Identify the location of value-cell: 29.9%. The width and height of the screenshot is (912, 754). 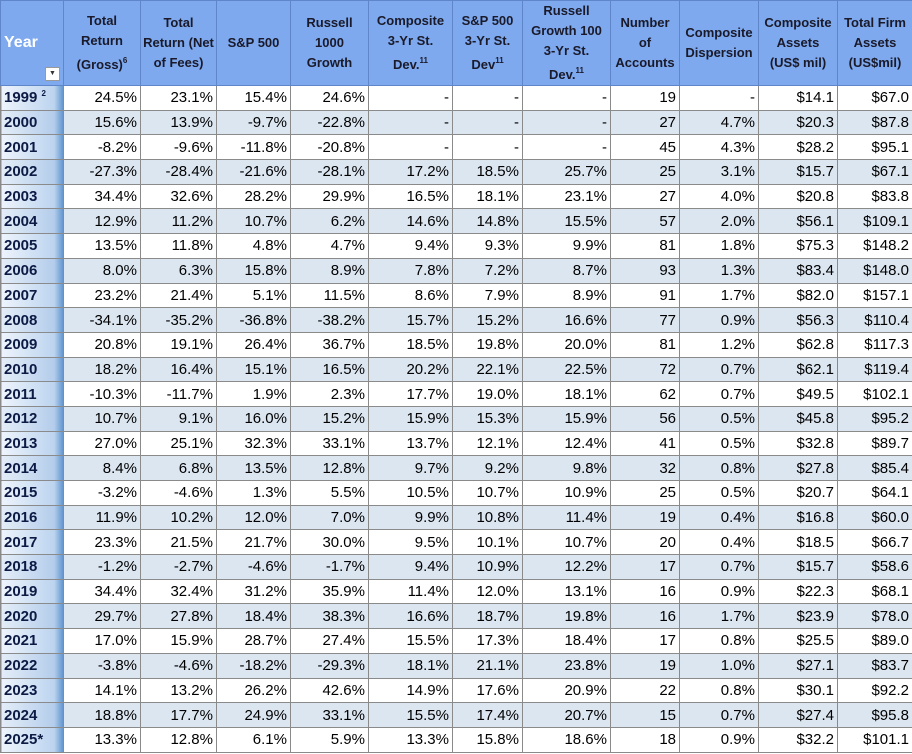
(329, 196).